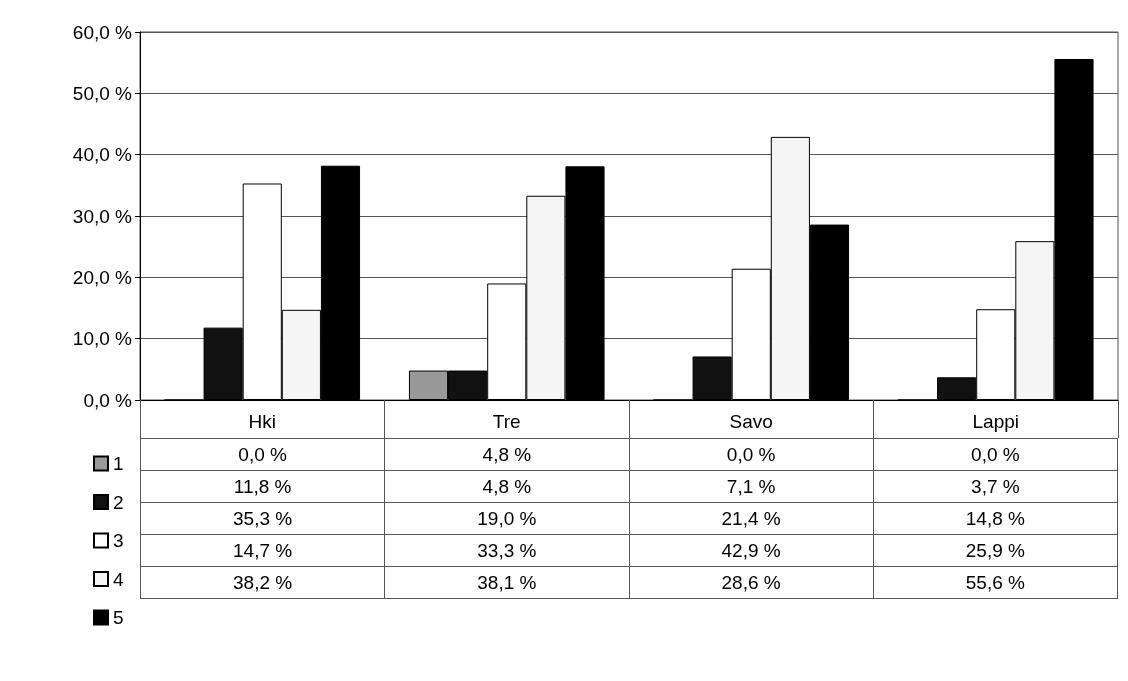  What do you see at coordinates (118, 502) in the screenshot?
I see `legend-label: 2` at bounding box center [118, 502].